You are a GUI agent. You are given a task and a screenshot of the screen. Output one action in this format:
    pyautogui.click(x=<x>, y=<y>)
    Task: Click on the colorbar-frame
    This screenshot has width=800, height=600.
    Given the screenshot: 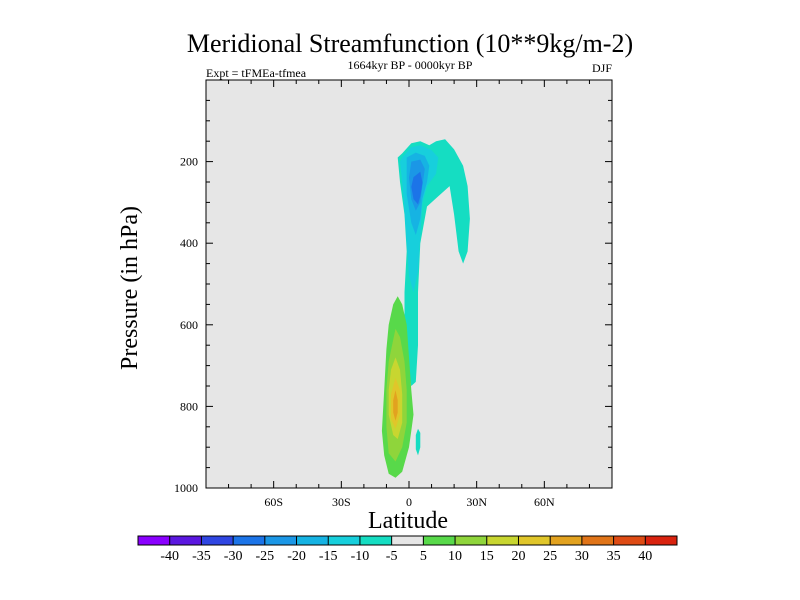 What is the action you would take?
    pyautogui.click(x=407, y=540)
    